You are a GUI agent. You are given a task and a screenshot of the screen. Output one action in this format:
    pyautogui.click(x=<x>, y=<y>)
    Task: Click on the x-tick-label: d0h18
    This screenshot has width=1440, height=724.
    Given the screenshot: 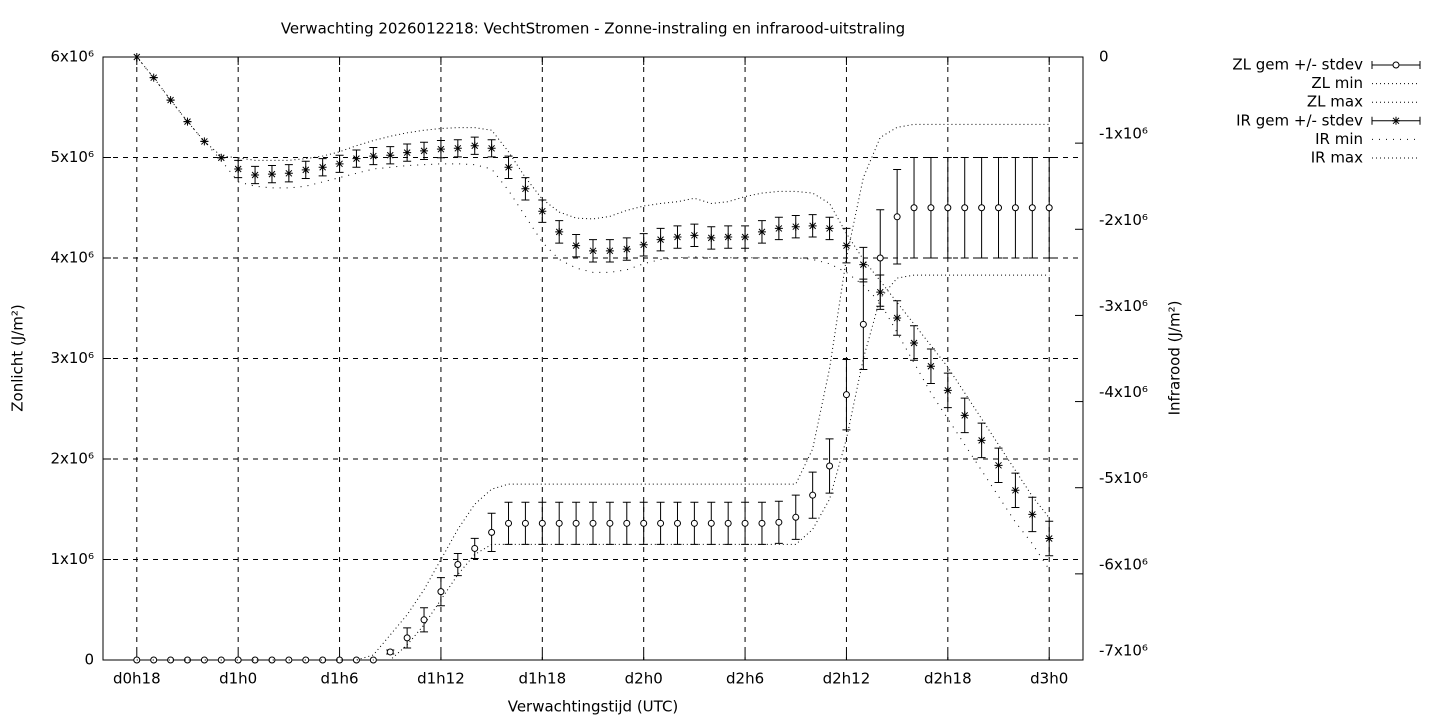 What is the action you would take?
    pyautogui.click(x=137, y=679)
    